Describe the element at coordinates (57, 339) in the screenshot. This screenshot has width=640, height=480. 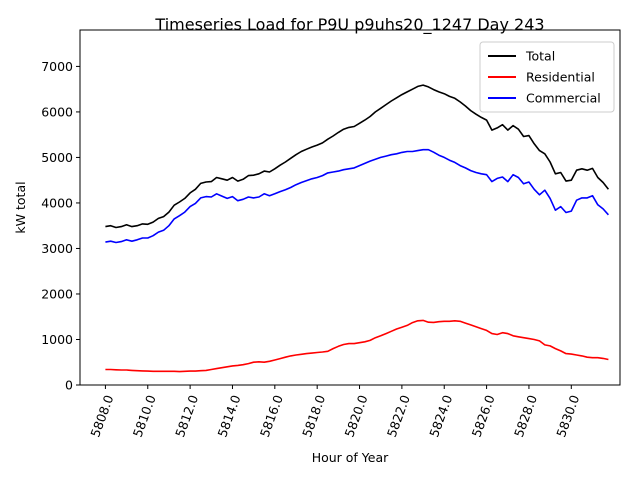
I see `y-tick-label: 1000` at that location.